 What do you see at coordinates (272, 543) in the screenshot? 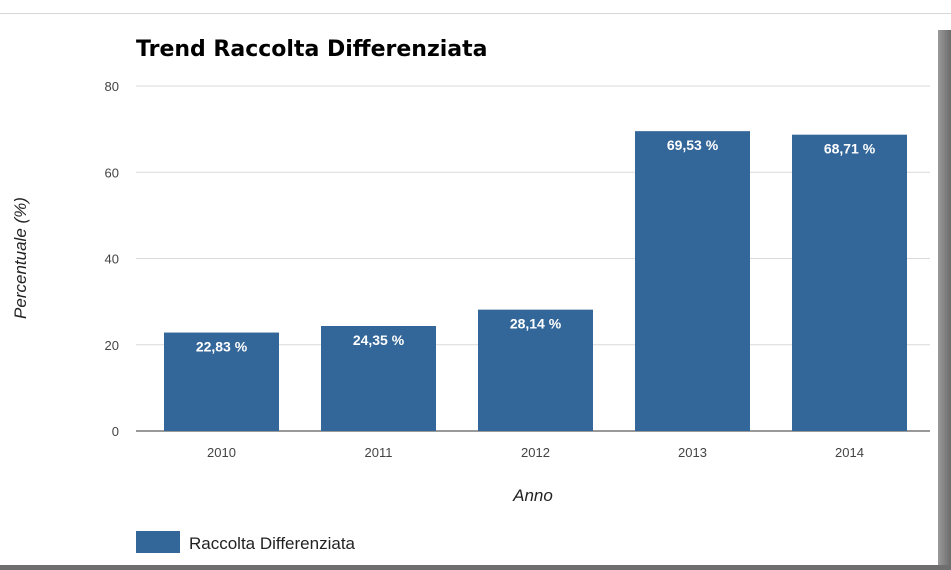
I see `legend-label: Raccolta Differenziata` at bounding box center [272, 543].